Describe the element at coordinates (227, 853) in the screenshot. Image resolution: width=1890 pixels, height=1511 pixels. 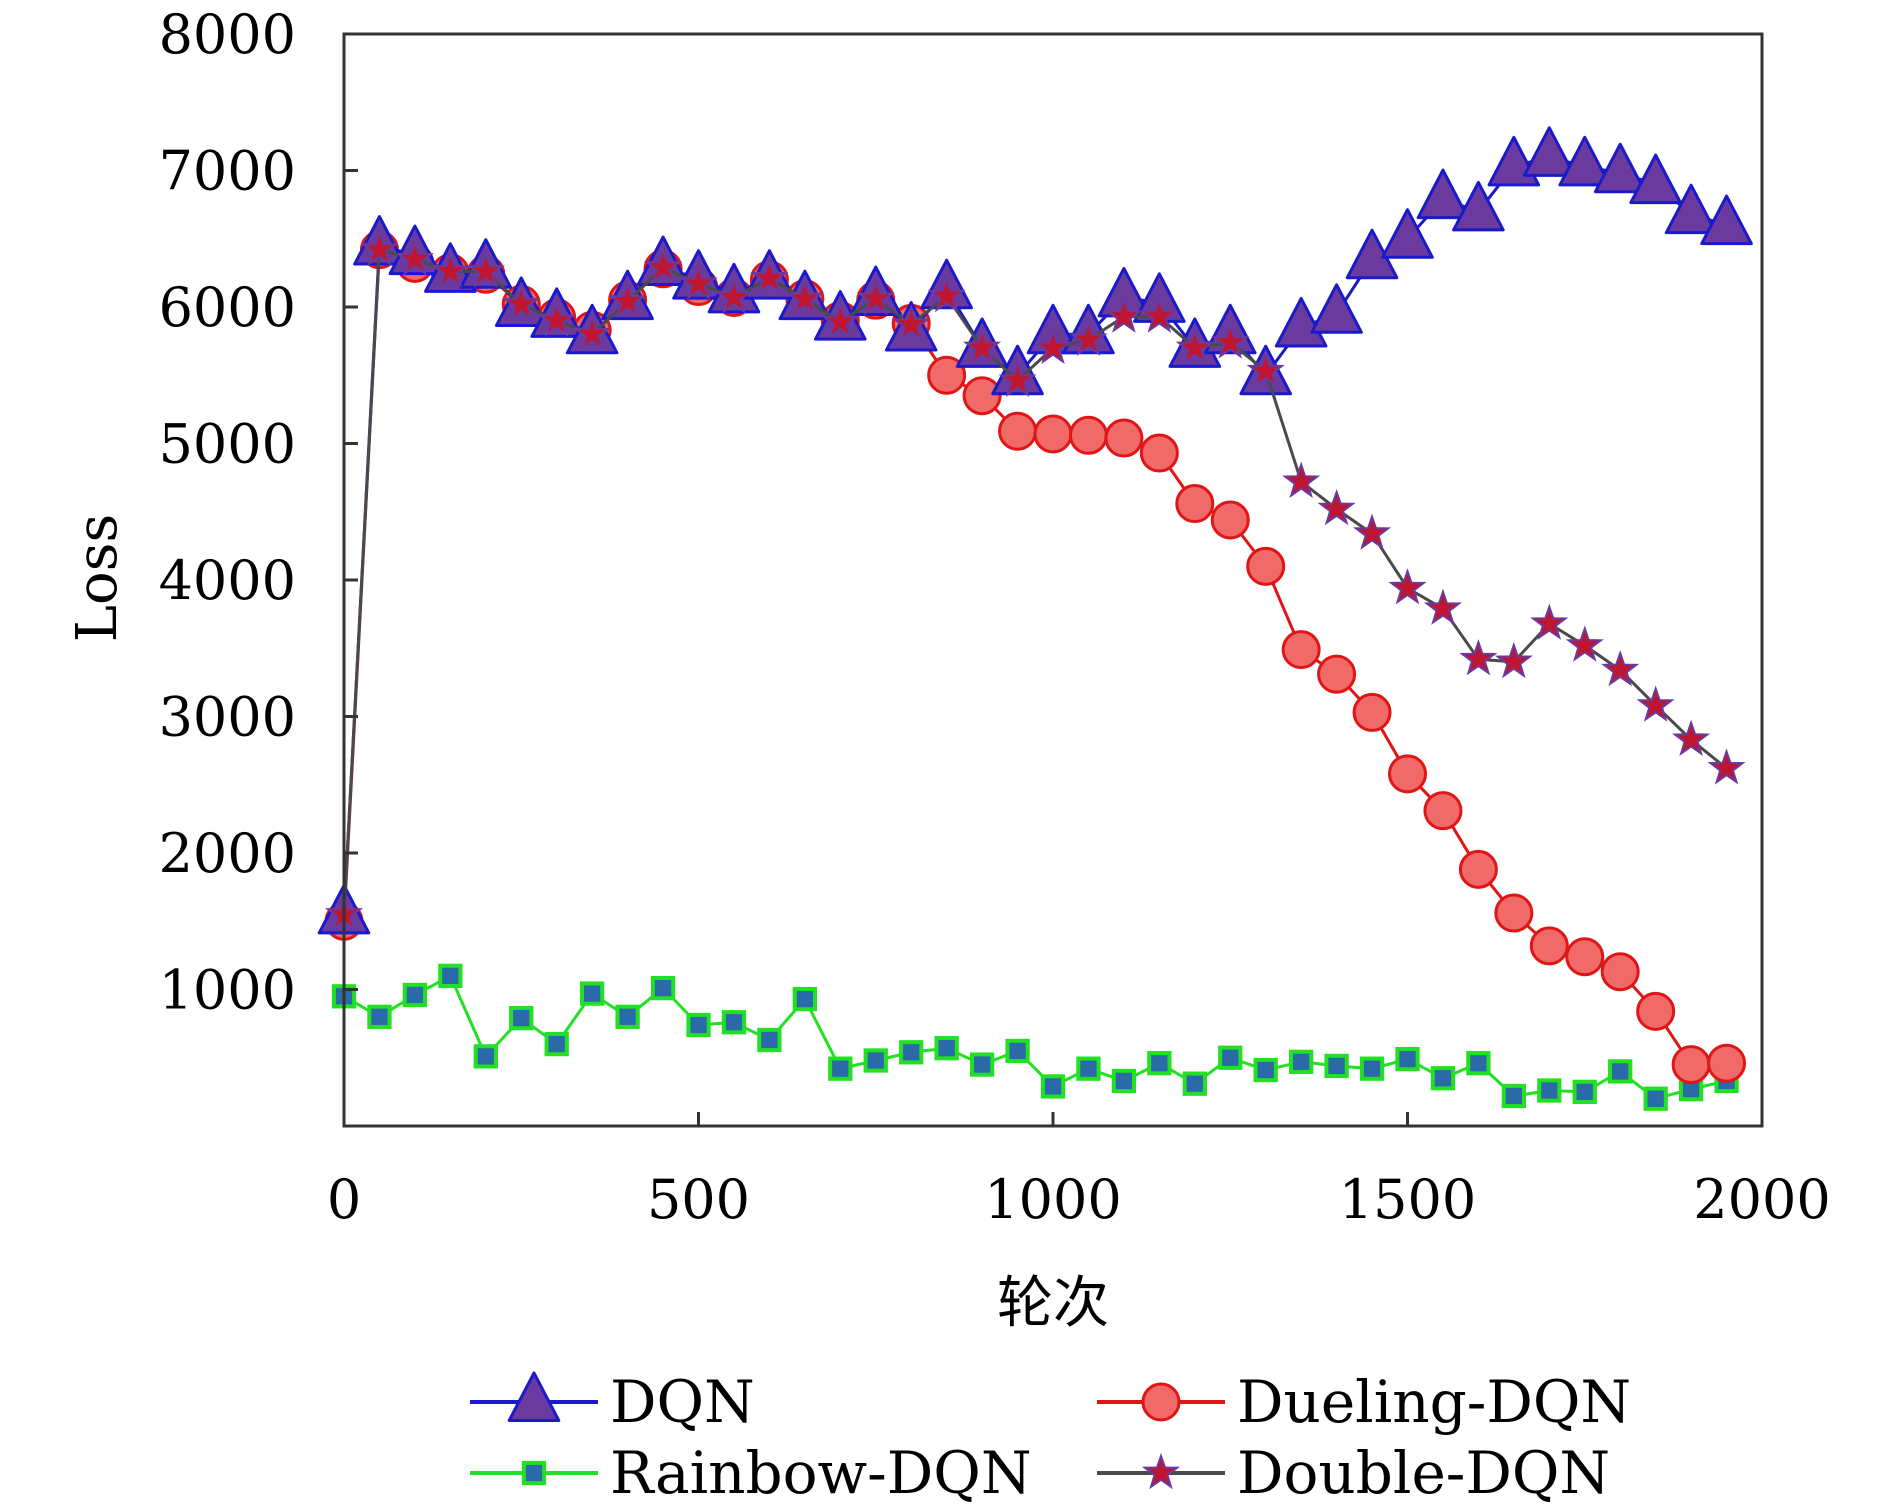
I see `y-tick-label: 2000` at that location.